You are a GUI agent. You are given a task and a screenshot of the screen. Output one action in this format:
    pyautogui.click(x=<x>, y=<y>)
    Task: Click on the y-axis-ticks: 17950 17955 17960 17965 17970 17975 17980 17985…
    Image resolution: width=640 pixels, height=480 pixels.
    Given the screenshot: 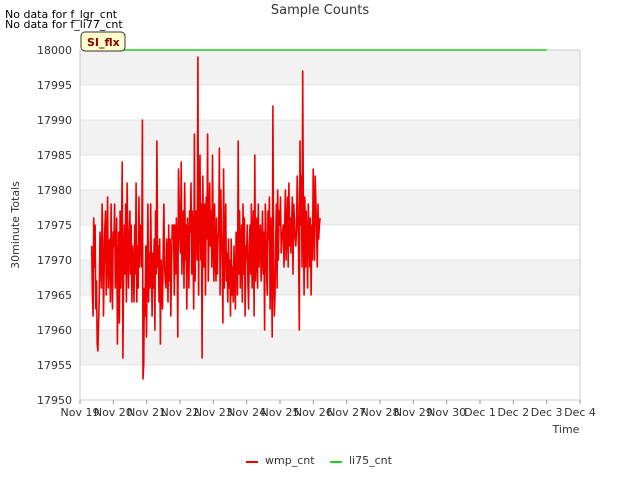 What is the action you would take?
    pyautogui.click(x=54, y=225)
    